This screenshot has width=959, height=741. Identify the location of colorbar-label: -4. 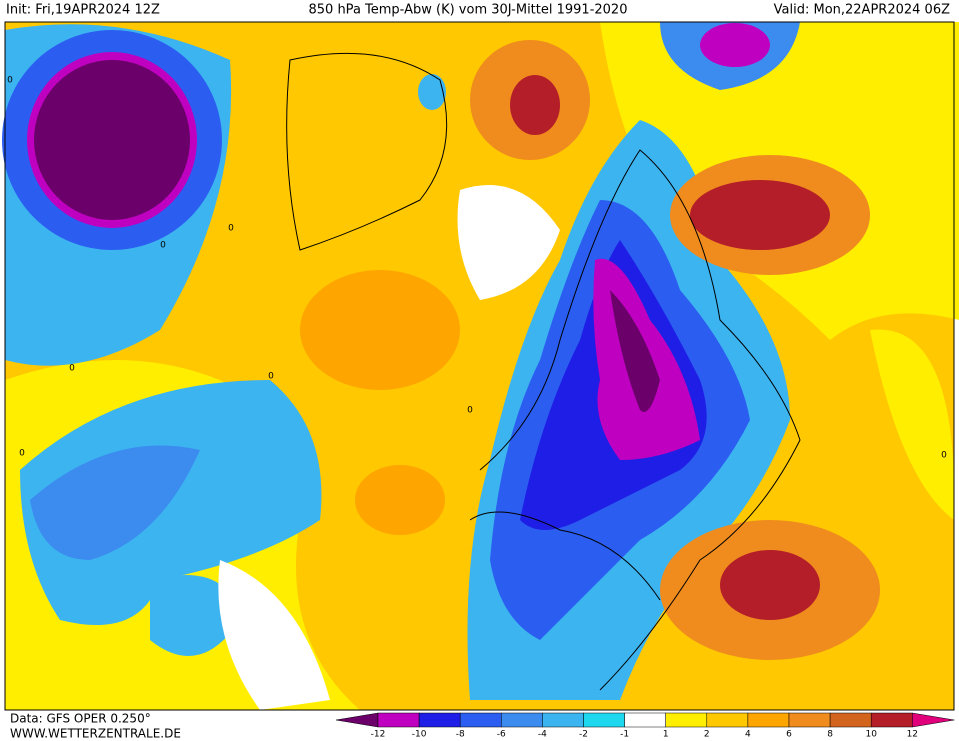
(542, 735).